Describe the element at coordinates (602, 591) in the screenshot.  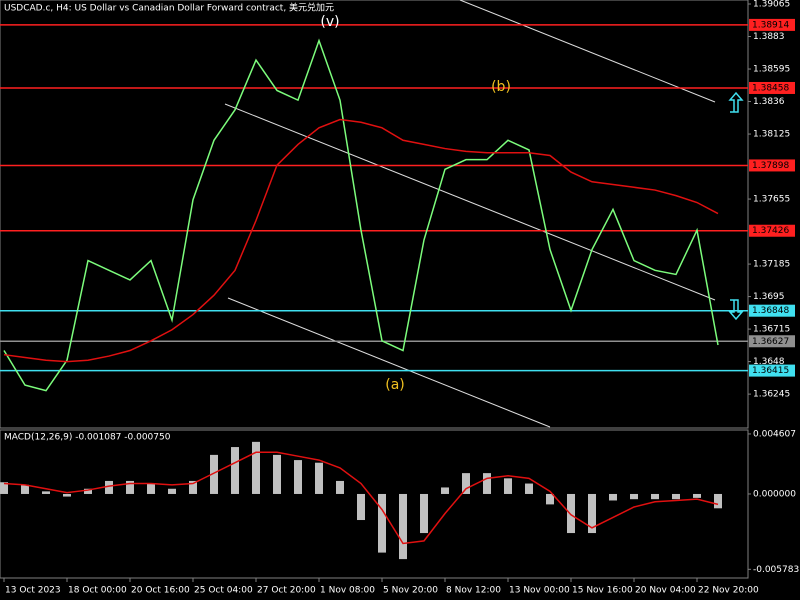
I see `x-tick-label: 15 Nov 16:00` at that location.